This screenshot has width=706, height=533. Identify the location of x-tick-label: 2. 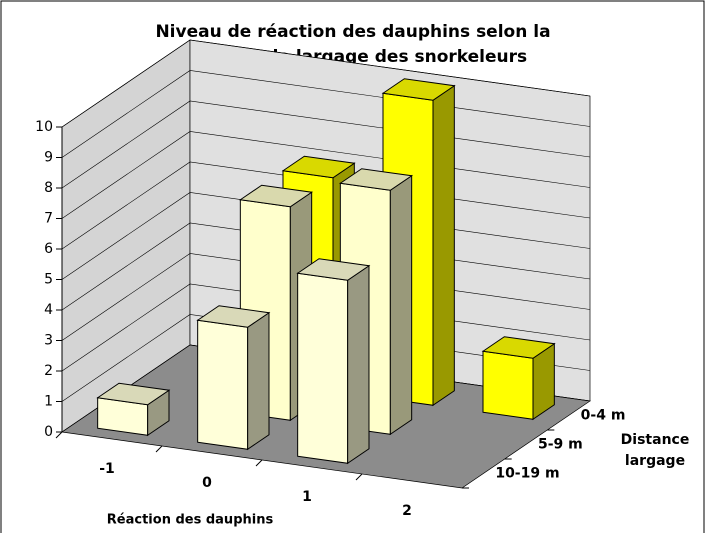
(407, 511).